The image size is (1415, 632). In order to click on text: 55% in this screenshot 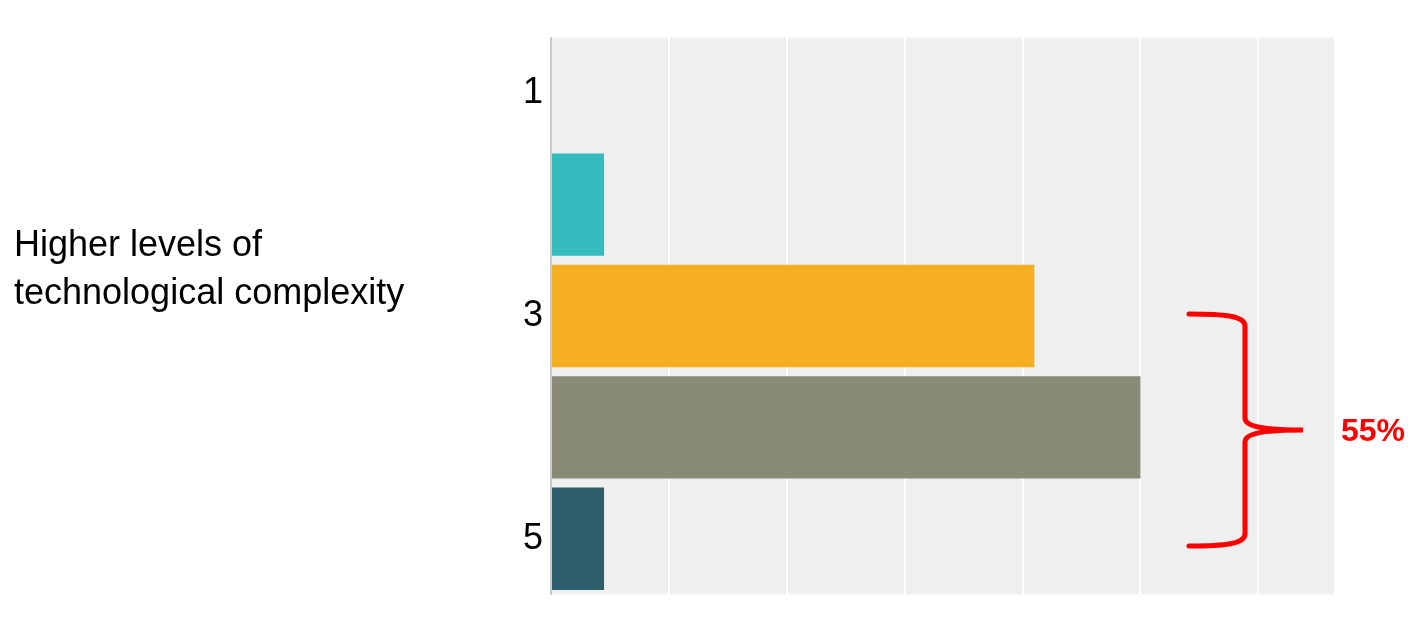, I will do `click(1373, 430)`.